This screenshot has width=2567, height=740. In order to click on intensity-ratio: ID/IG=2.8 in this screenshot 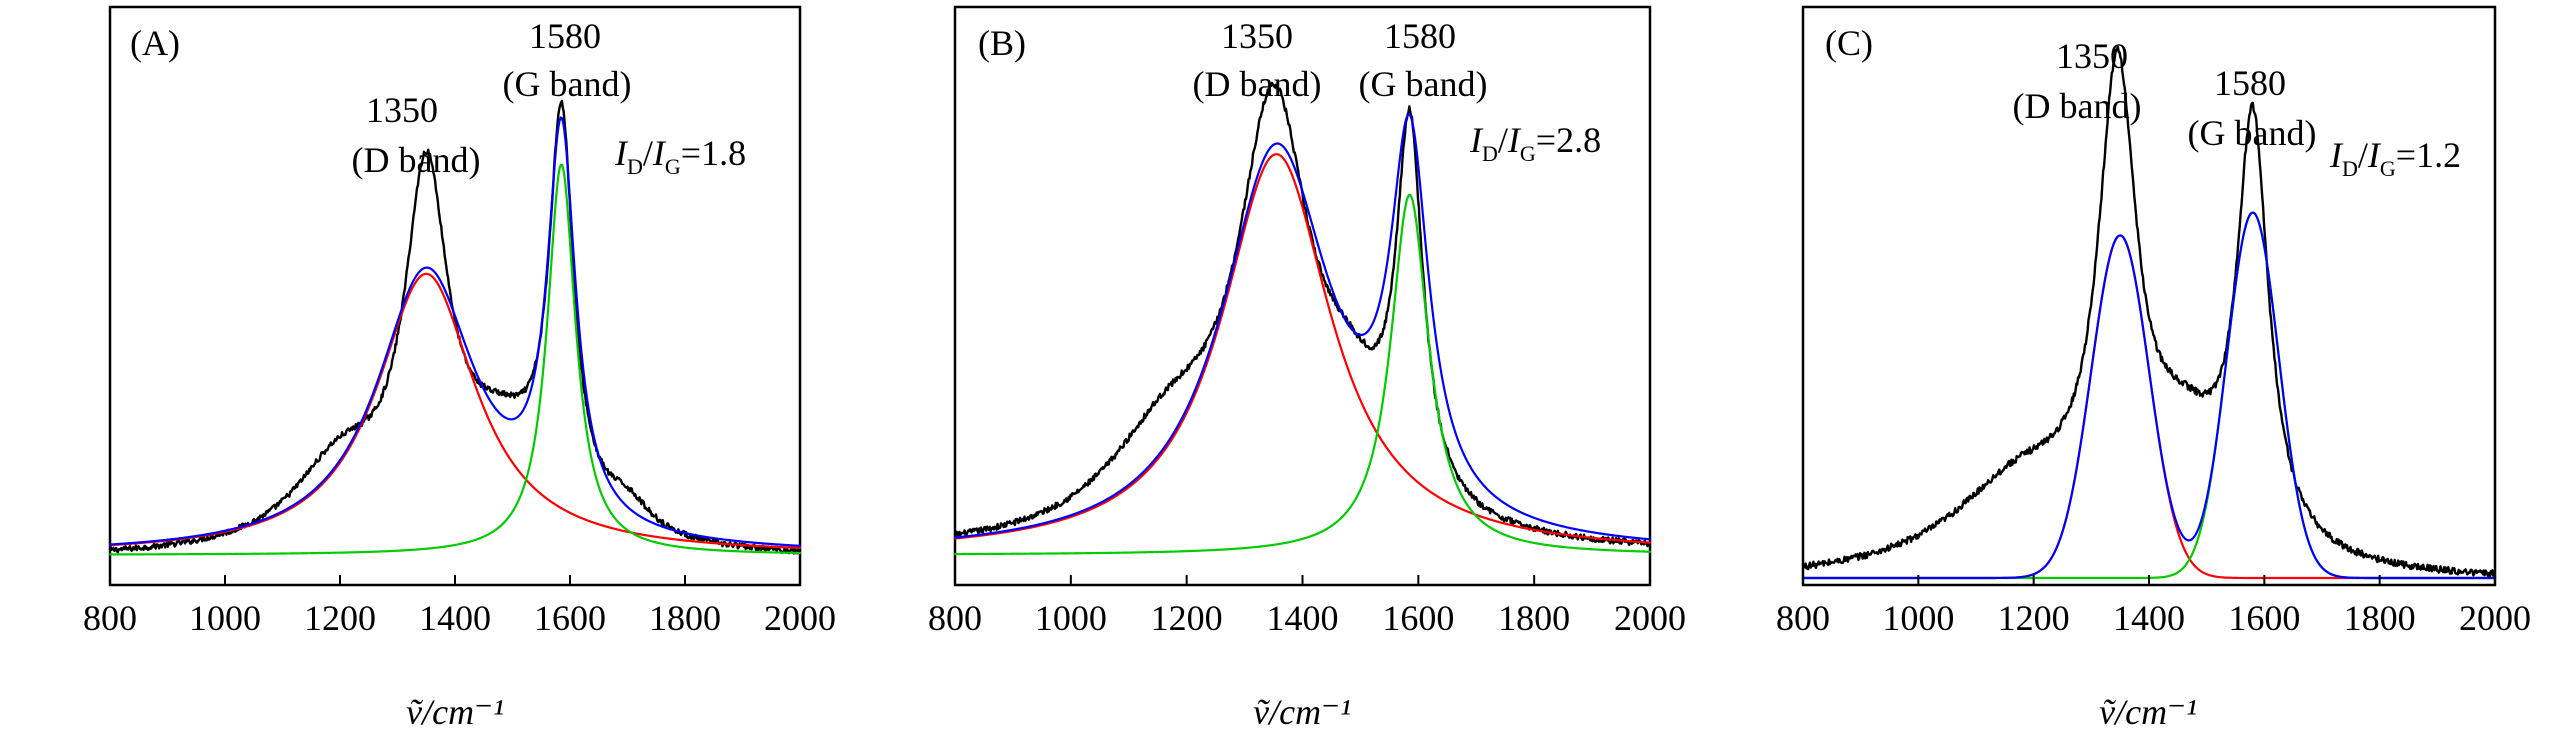, I will do `click(1535, 143)`.